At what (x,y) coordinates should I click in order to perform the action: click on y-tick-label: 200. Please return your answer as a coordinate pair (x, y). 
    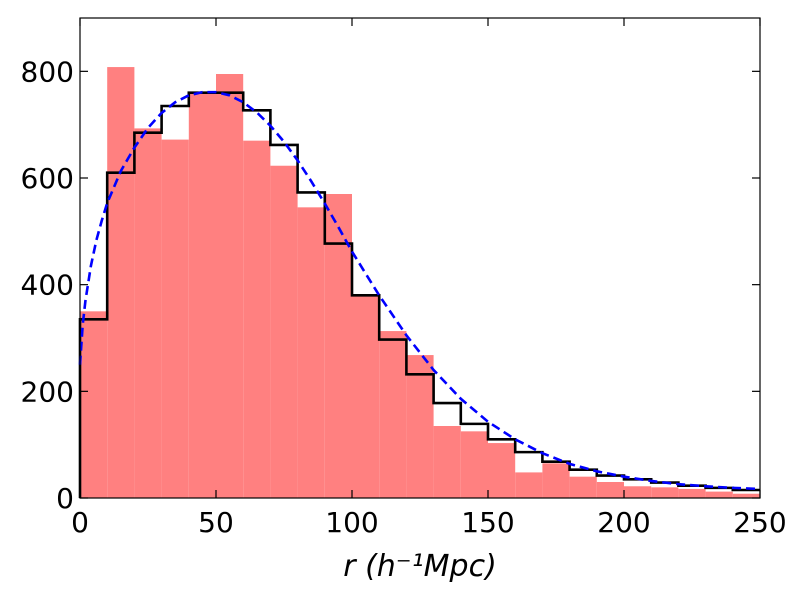
    Looking at the image, I should click on (47, 391).